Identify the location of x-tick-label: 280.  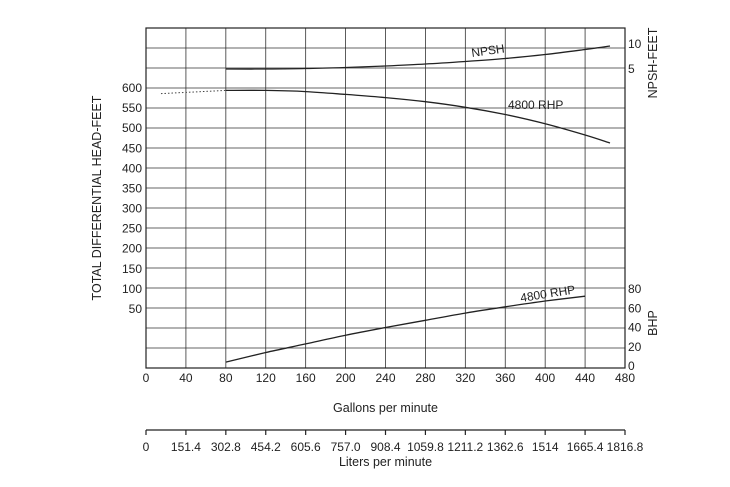
(425, 378).